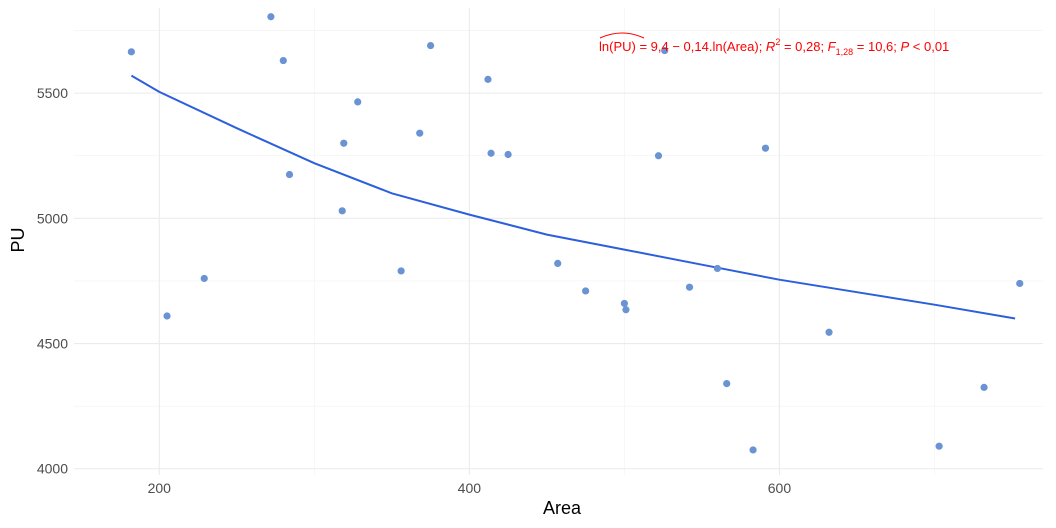  Describe the element at coordinates (160, 488) in the screenshot. I see `x-tick-label: 200` at that location.